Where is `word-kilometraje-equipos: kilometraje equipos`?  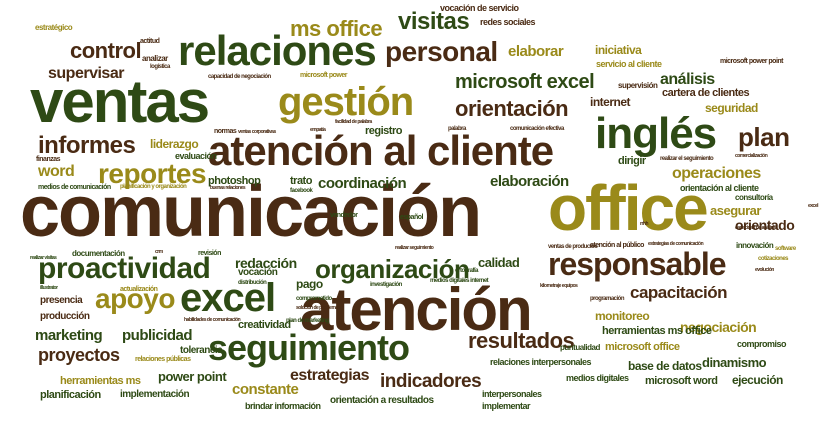 word-kilometraje-equipos: kilometraje equipos is located at coordinates (559, 286).